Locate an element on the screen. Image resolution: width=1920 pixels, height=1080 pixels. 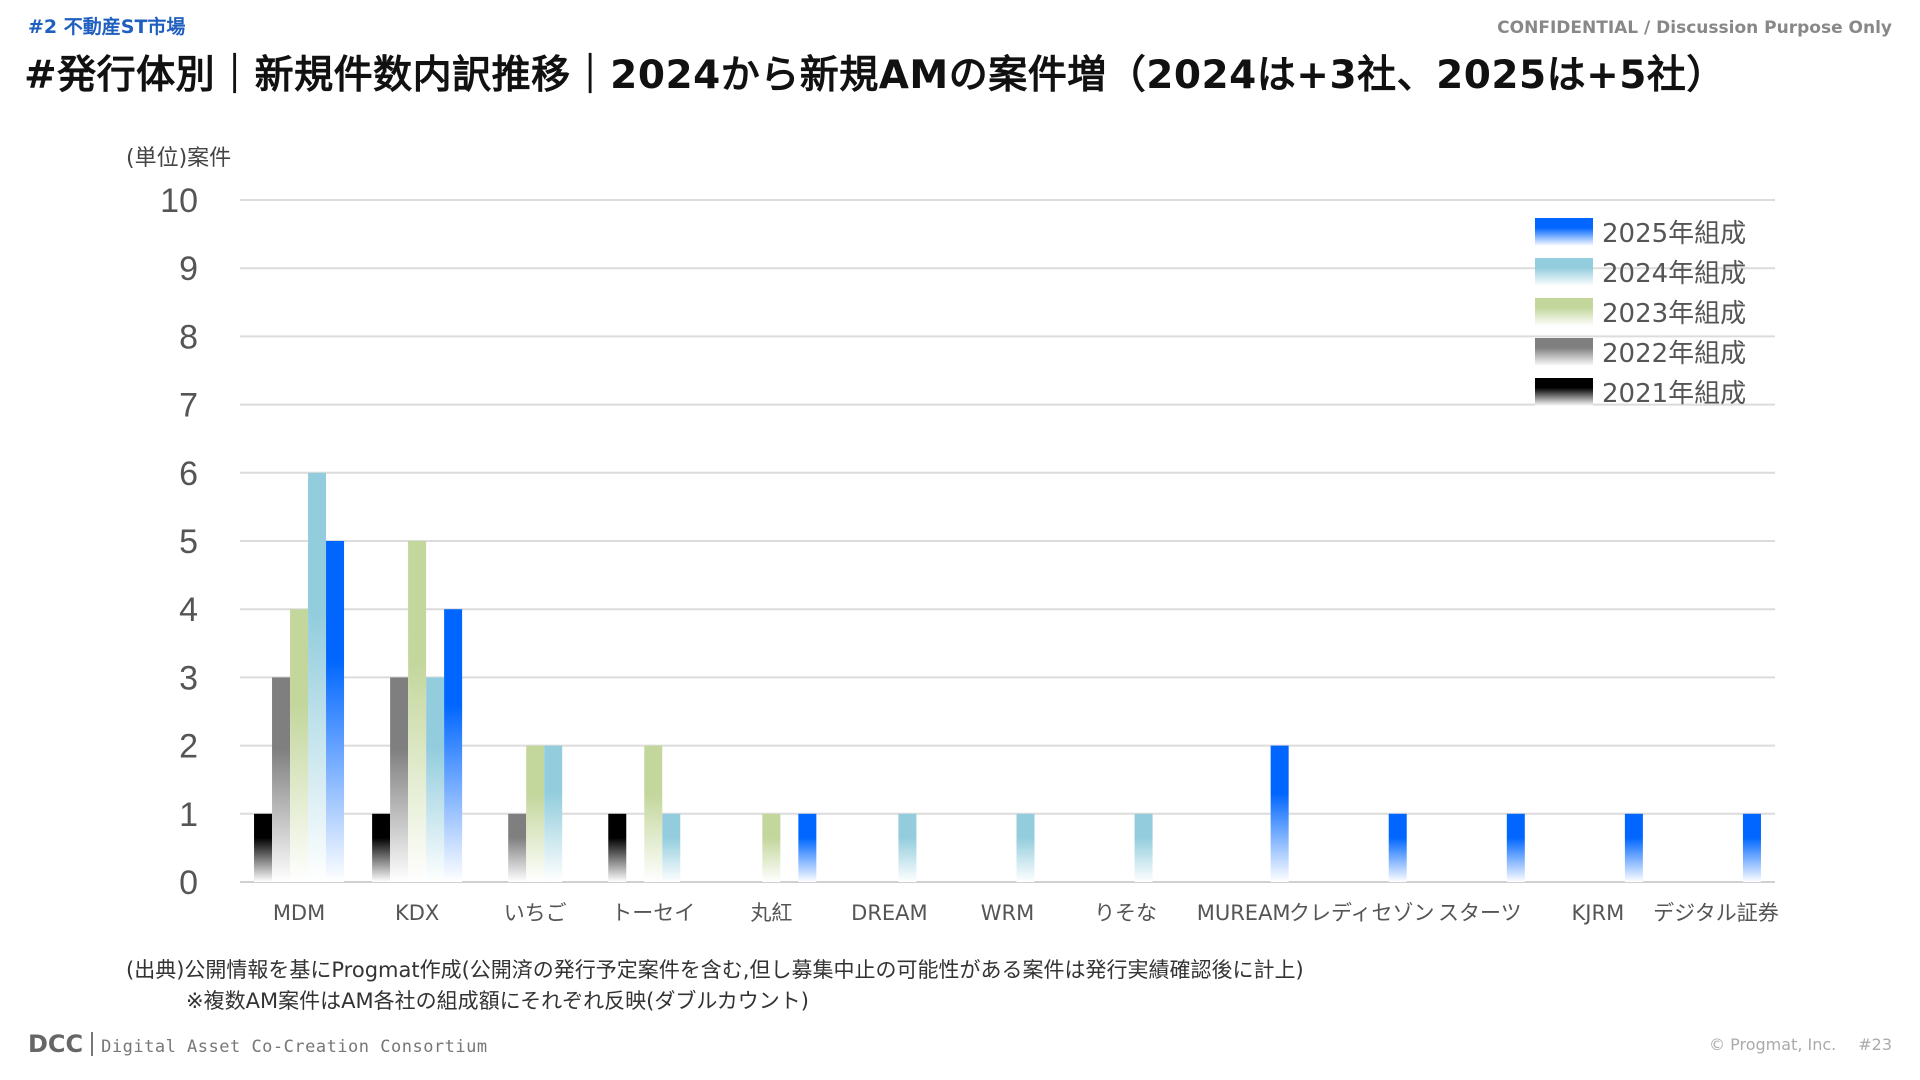
legend-label: 2021年組成 is located at coordinates (1674, 394).